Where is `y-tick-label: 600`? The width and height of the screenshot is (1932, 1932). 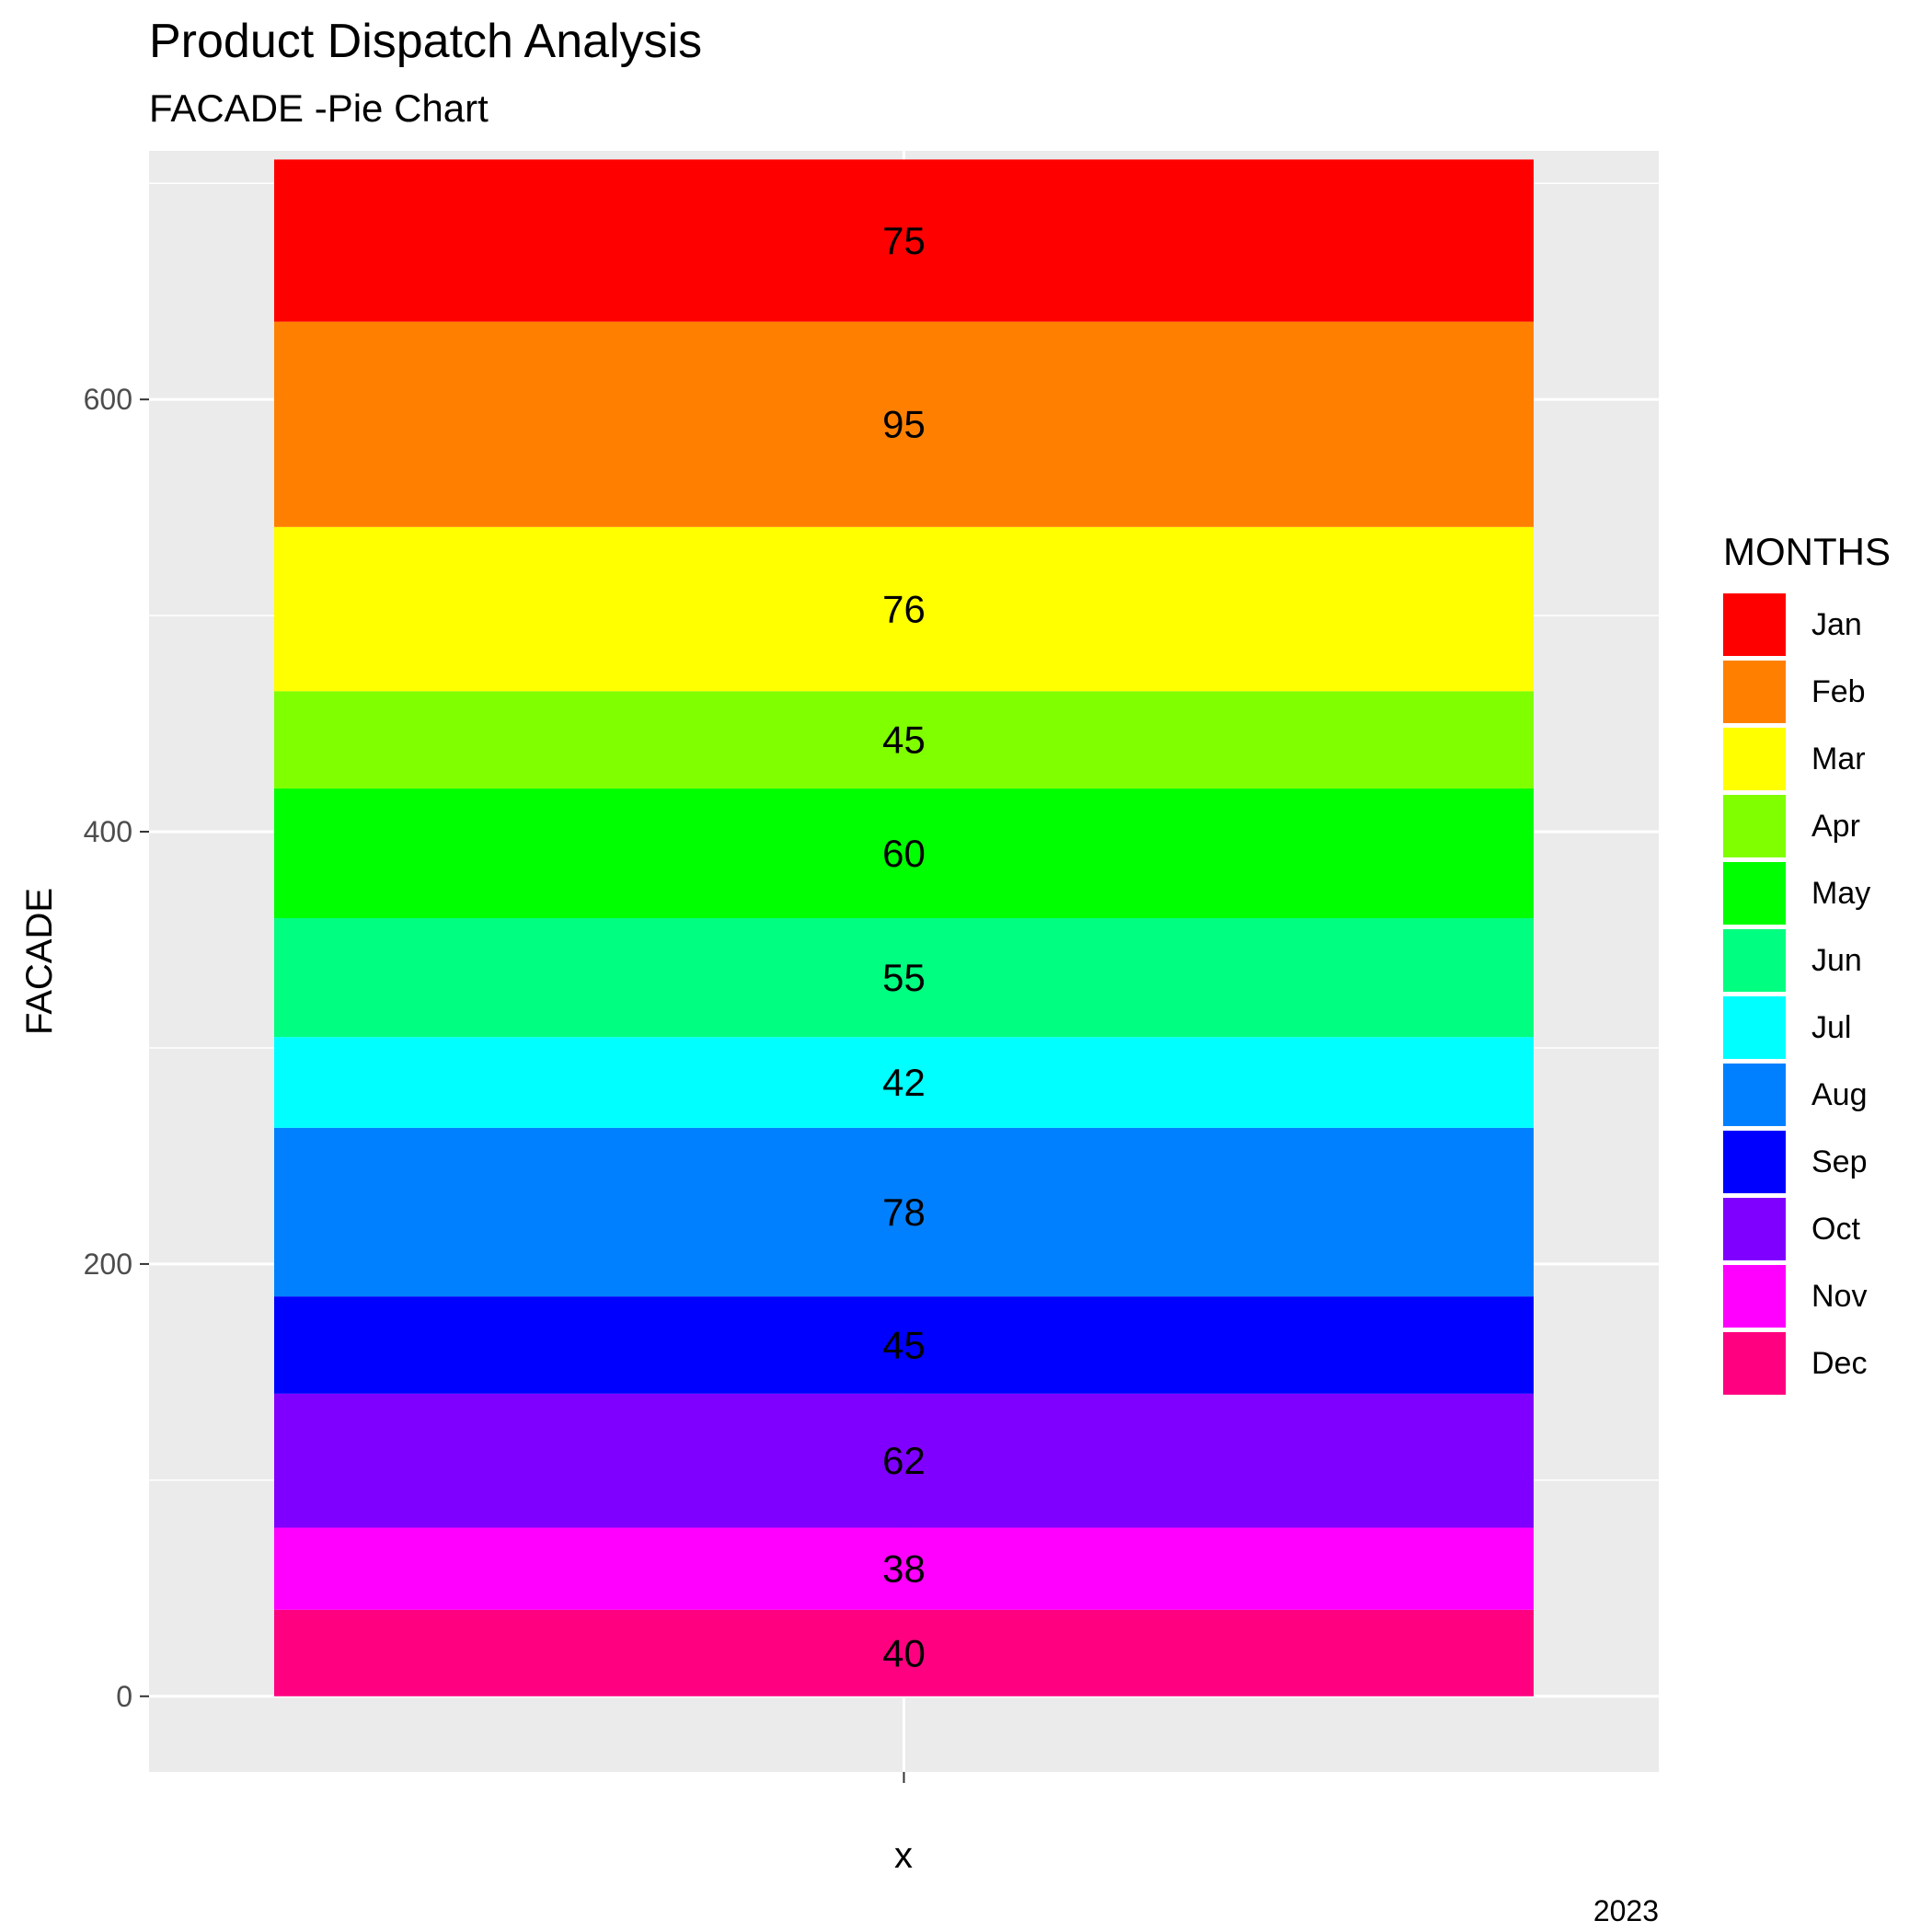
y-tick-label: 600 is located at coordinates (108, 399).